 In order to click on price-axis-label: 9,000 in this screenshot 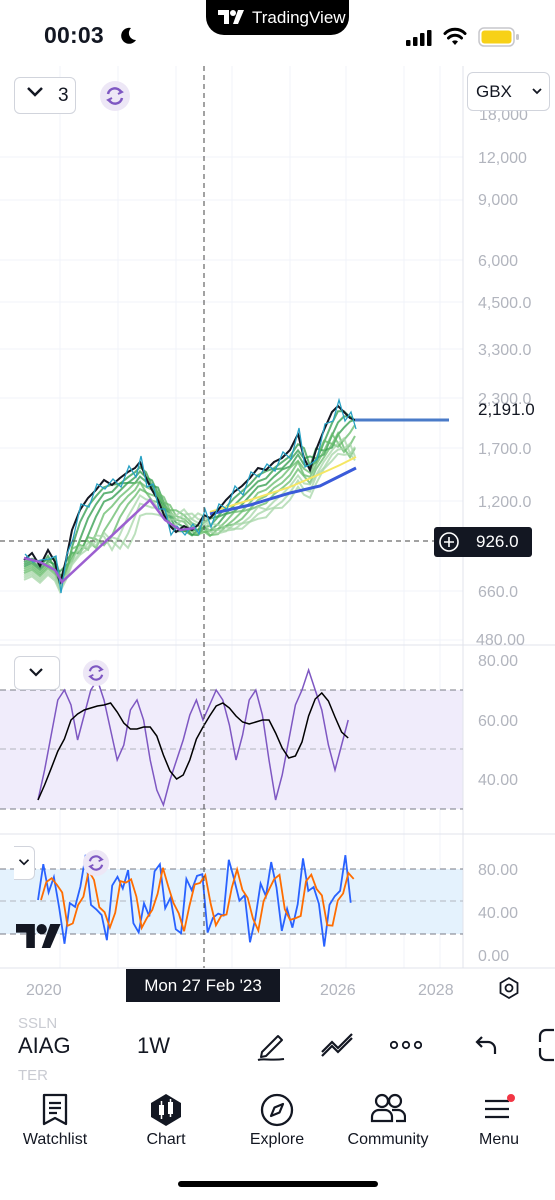, I will do `click(498, 200)`.